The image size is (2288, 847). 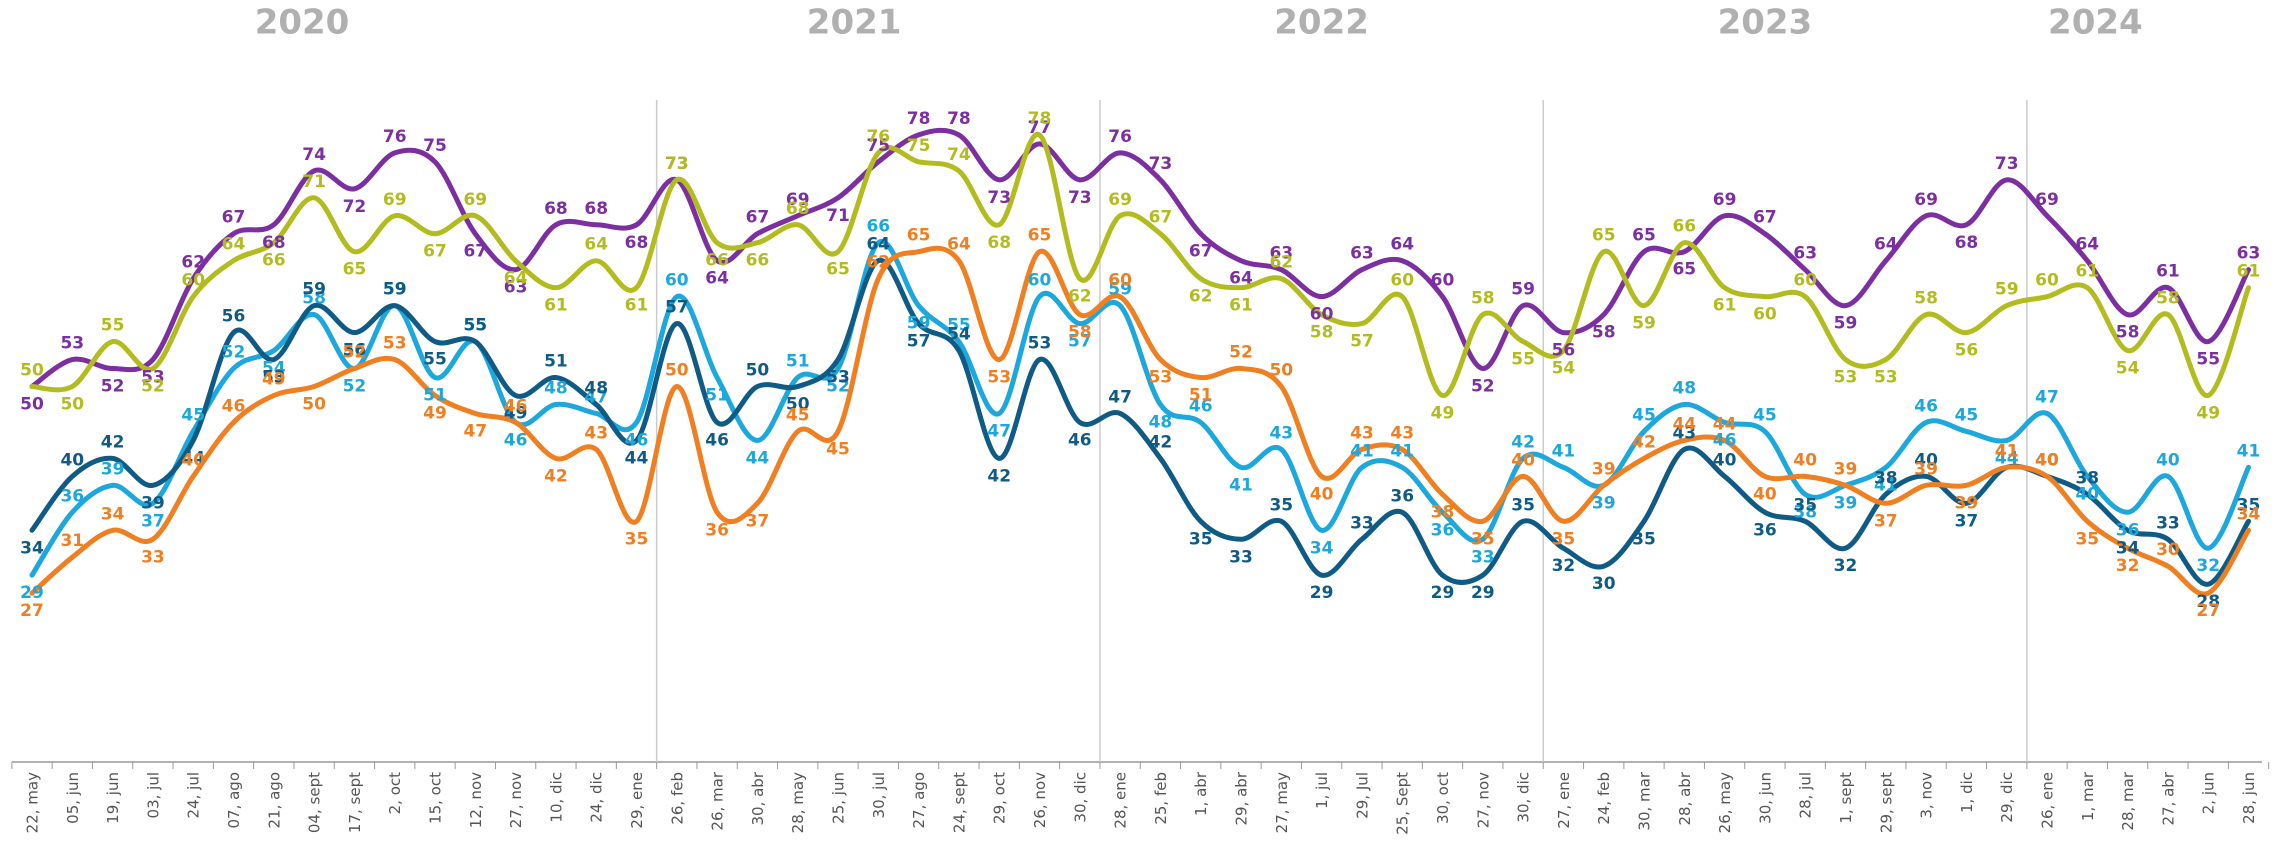 What do you see at coordinates (1967, 792) in the screenshot?
I see `x-tick-label: 1, dic` at bounding box center [1967, 792].